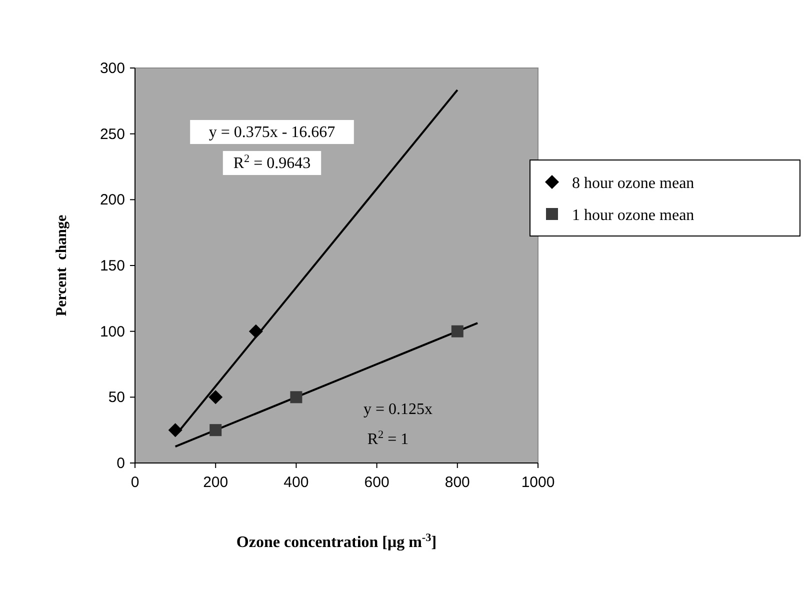  Describe the element at coordinates (272, 162) in the screenshot. I see `annotation: R$^{2}$ = 0.9643` at that location.